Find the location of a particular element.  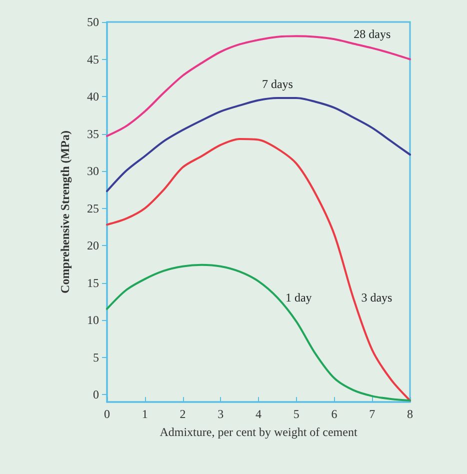

x-tick-label: 8 is located at coordinates (410, 414).